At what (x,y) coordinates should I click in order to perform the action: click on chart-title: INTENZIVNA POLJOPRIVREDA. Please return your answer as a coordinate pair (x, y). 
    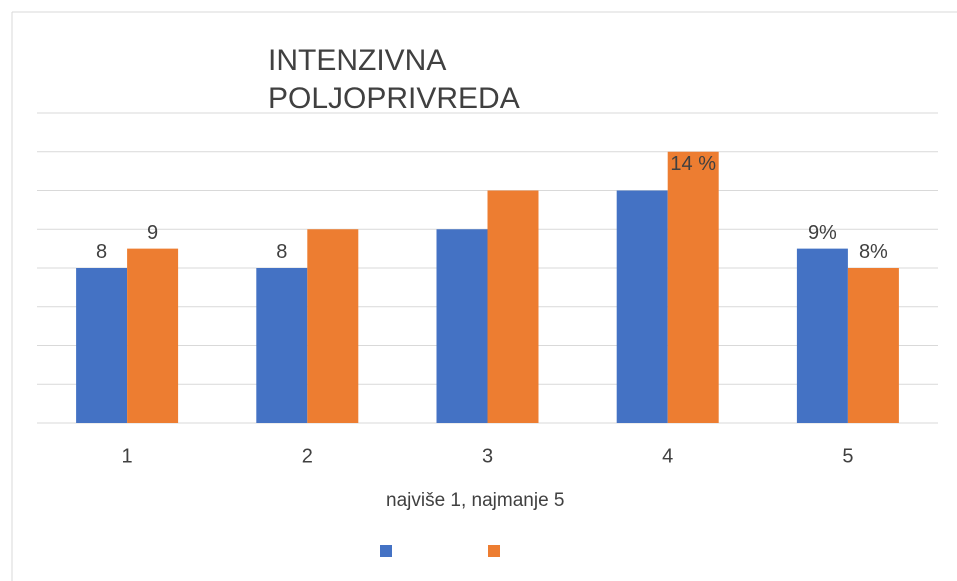
    Looking at the image, I should click on (394, 79).